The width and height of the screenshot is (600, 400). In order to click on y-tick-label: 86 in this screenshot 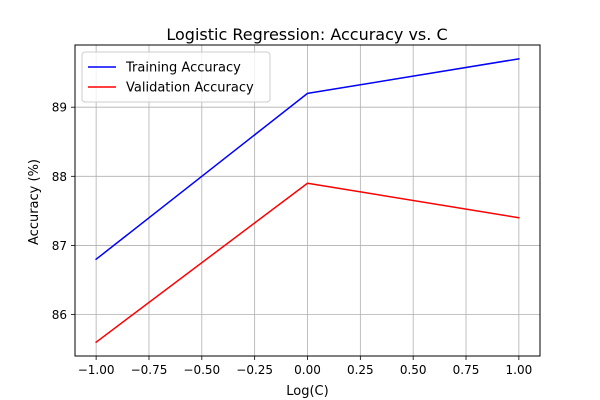, I will do `click(59, 315)`.